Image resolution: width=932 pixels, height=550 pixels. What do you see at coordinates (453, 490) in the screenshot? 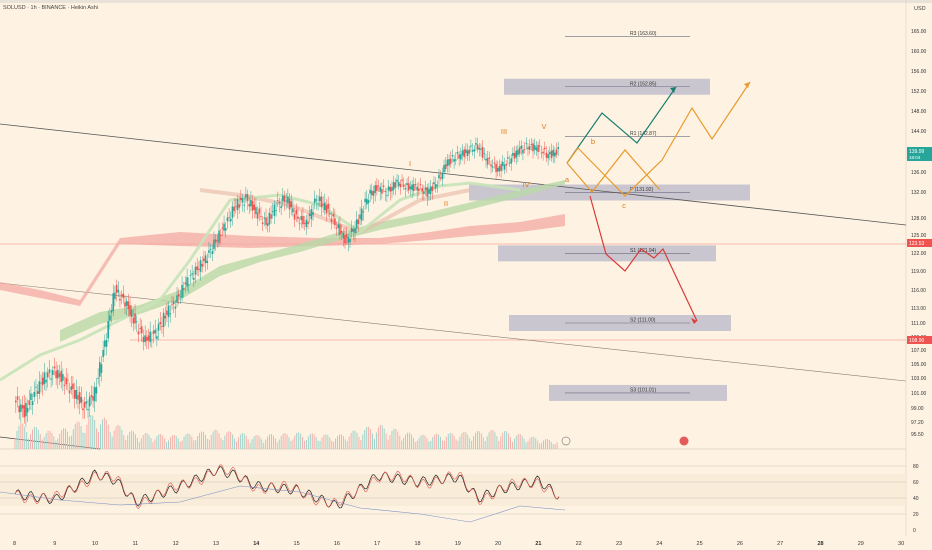
I see `rsi-band` at bounding box center [453, 490].